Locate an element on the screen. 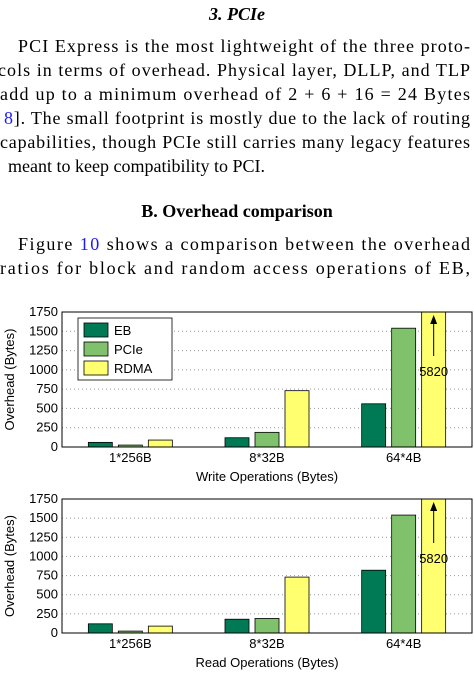 This screenshot has width=474, height=676. legend-label: RDMA is located at coordinates (133, 368).